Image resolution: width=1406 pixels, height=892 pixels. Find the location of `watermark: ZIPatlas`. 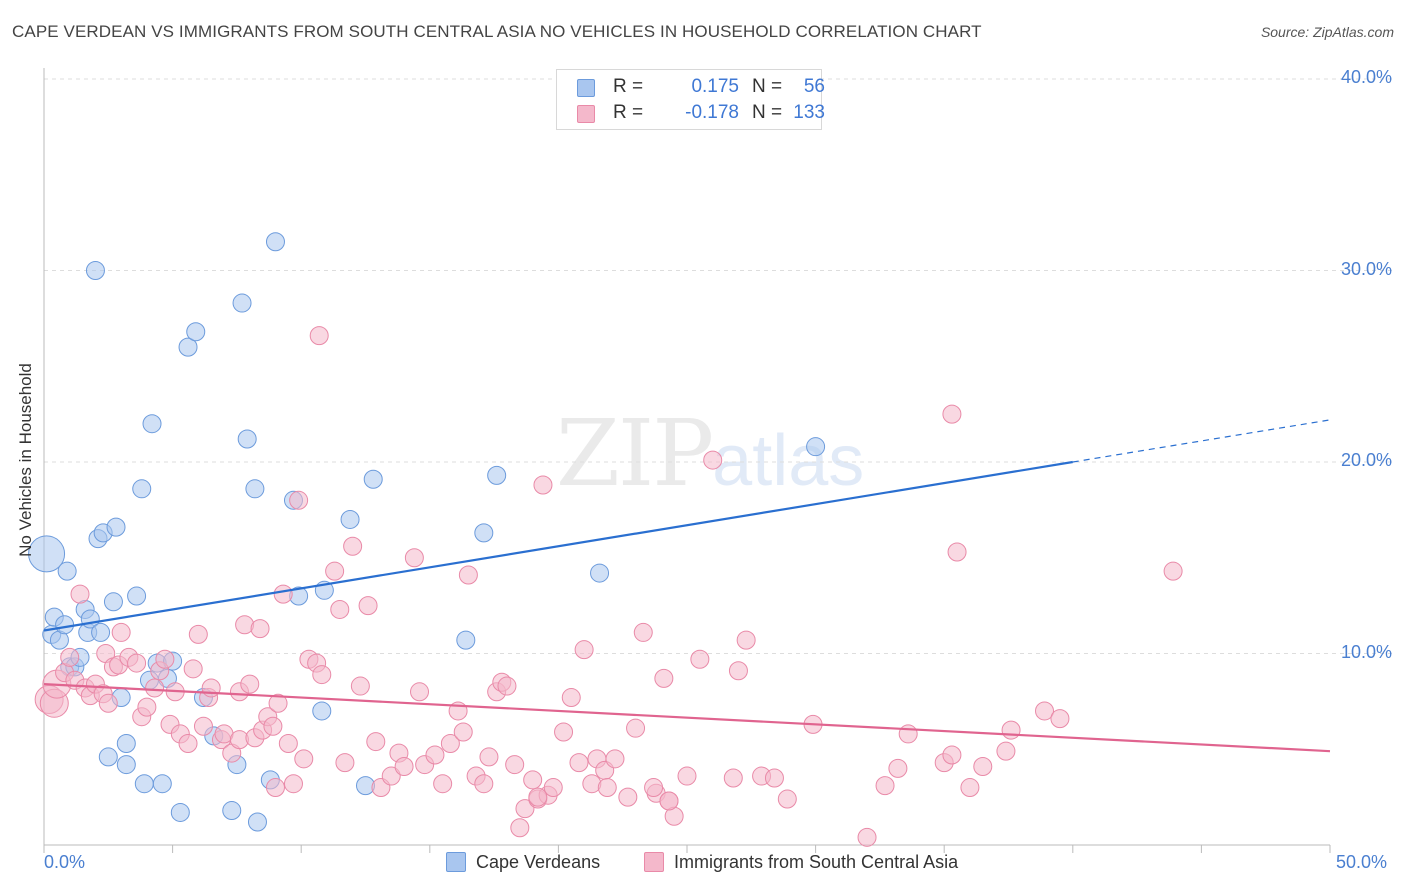

watermark: ZIPatlas is located at coordinates (710, 453).